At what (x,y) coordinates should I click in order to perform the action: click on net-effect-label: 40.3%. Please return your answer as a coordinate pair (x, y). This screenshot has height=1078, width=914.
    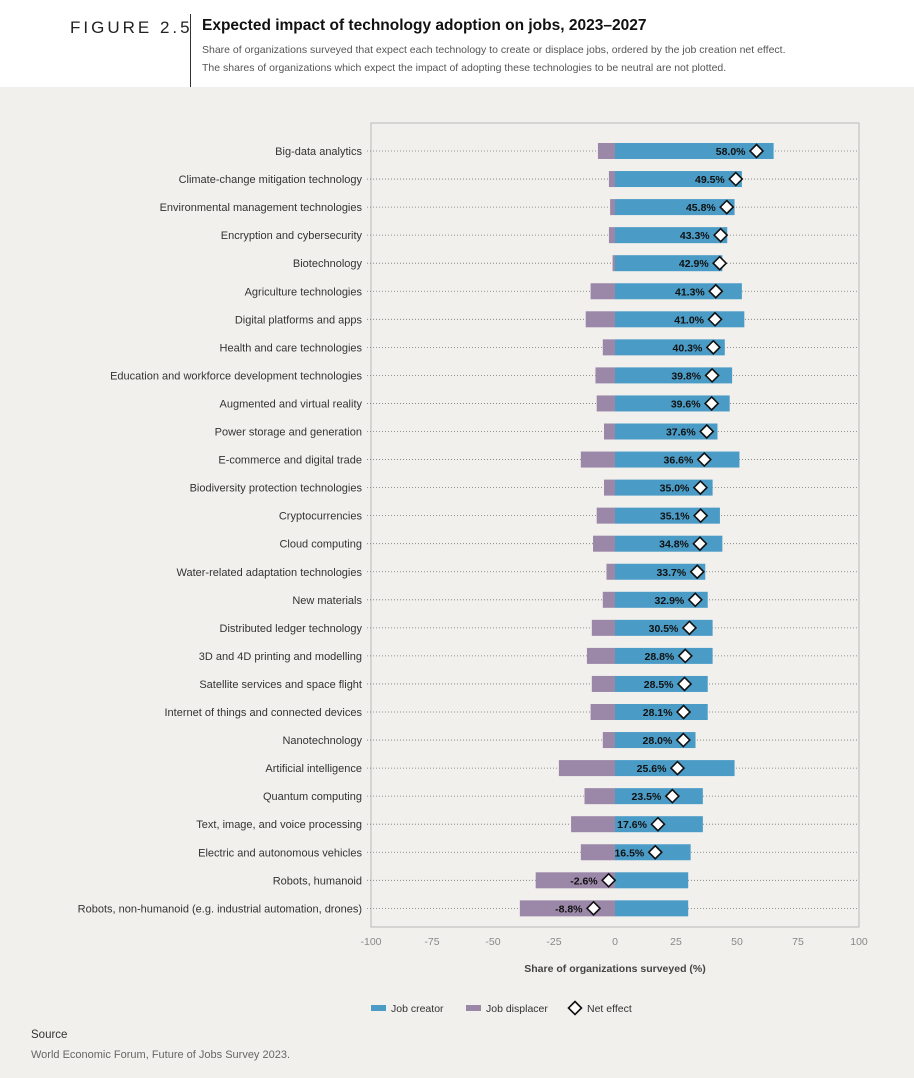
    Looking at the image, I should click on (688, 348).